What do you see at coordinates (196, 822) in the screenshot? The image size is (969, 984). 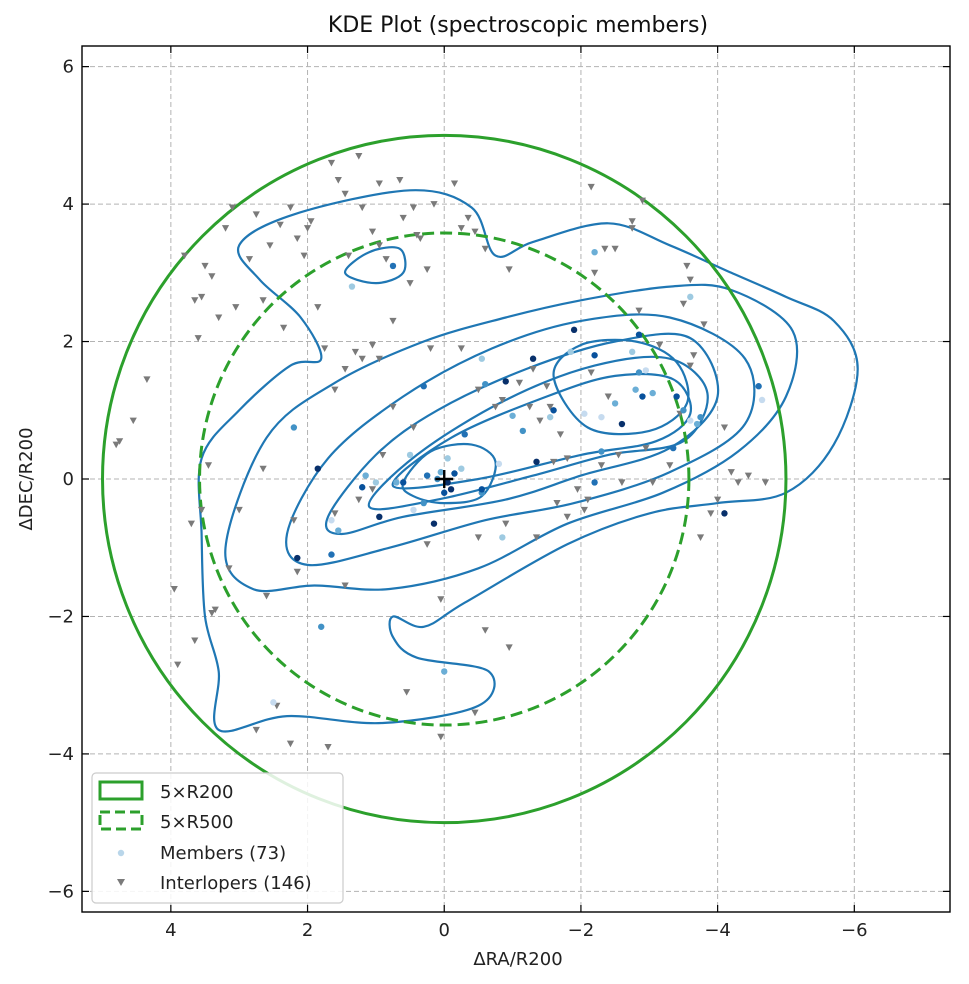 I see `legend-label-r500: 5×R500` at bounding box center [196, 822].